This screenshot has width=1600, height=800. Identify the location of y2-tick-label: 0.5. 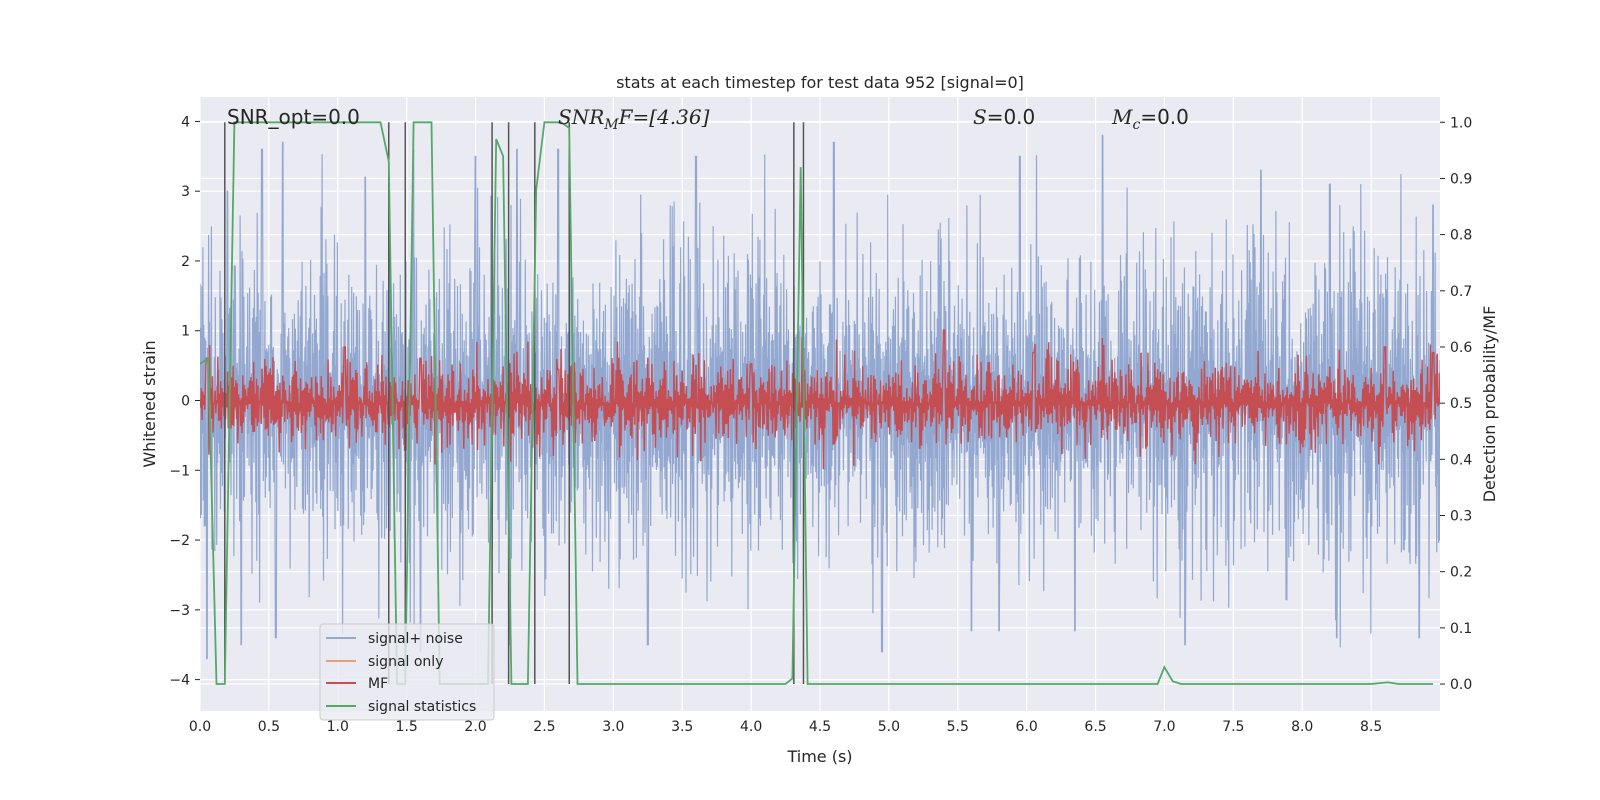
(1461, 404).